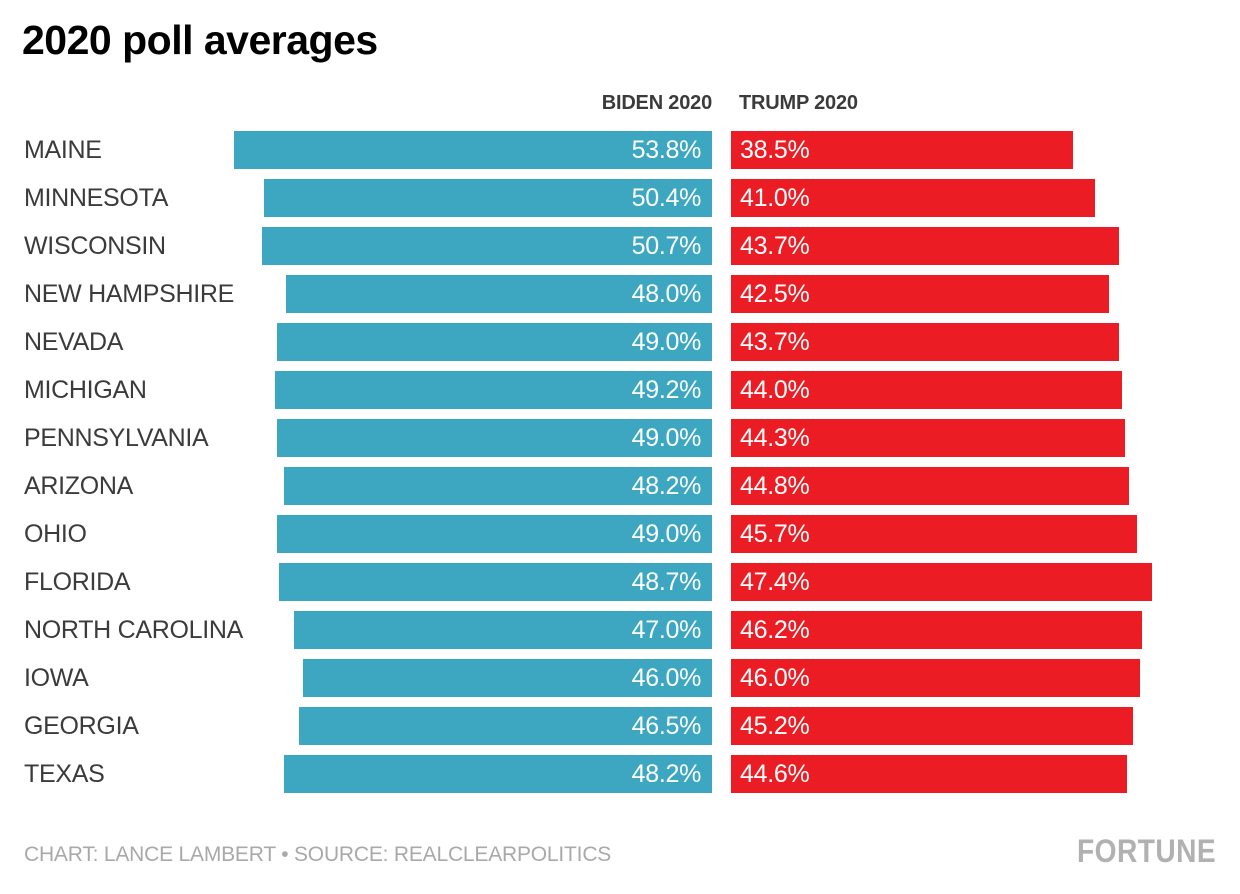 This screenshot has width=1240, height=894. I want to click on biden-bar: 46.0%, so click(507, 678).